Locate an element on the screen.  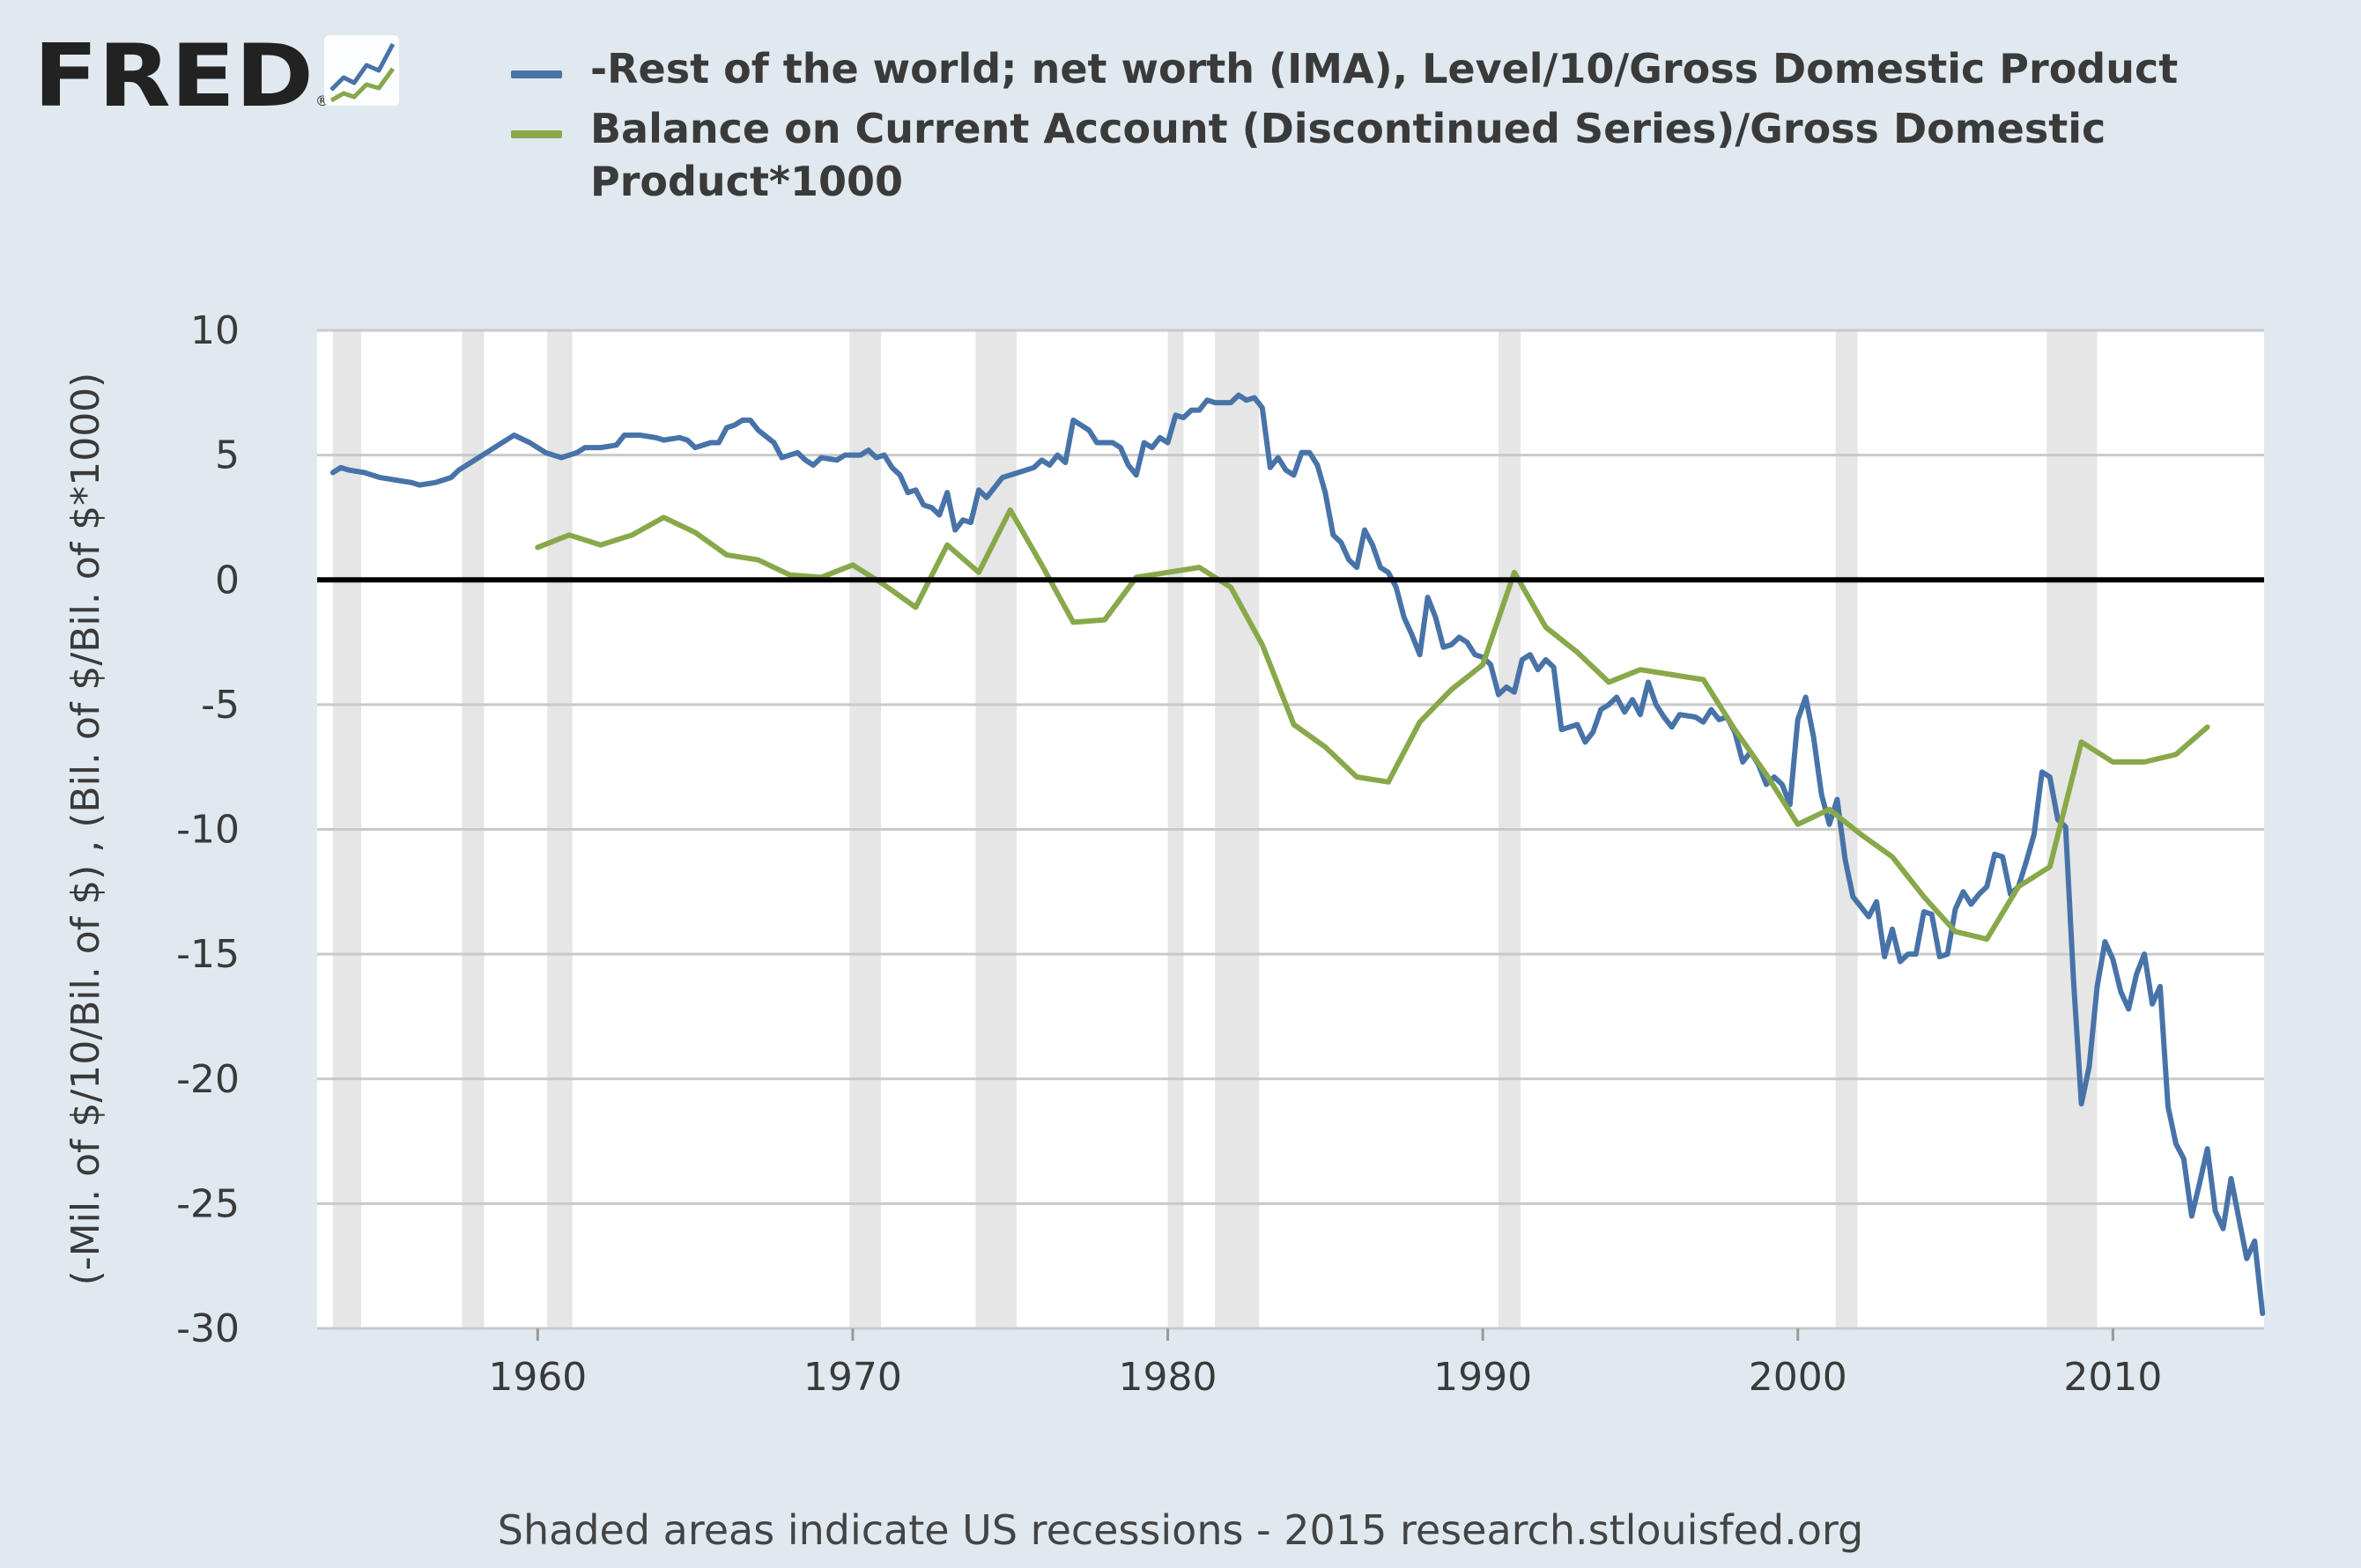
y-tick-label: -15 is located at coordinates (208, 954).